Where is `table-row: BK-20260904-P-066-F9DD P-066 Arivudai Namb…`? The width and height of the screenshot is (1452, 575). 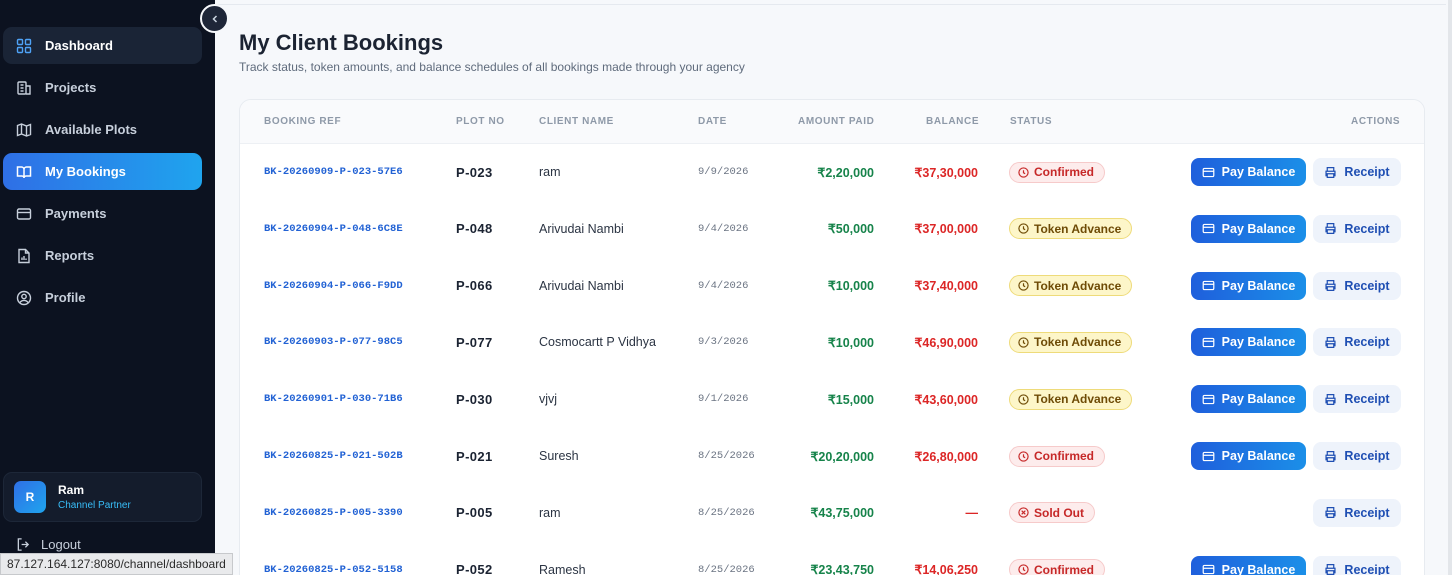
table-row: BK-20260904-P-066-F9DD P-066 Arivudai Namb… is located at coordinates (832, 286).